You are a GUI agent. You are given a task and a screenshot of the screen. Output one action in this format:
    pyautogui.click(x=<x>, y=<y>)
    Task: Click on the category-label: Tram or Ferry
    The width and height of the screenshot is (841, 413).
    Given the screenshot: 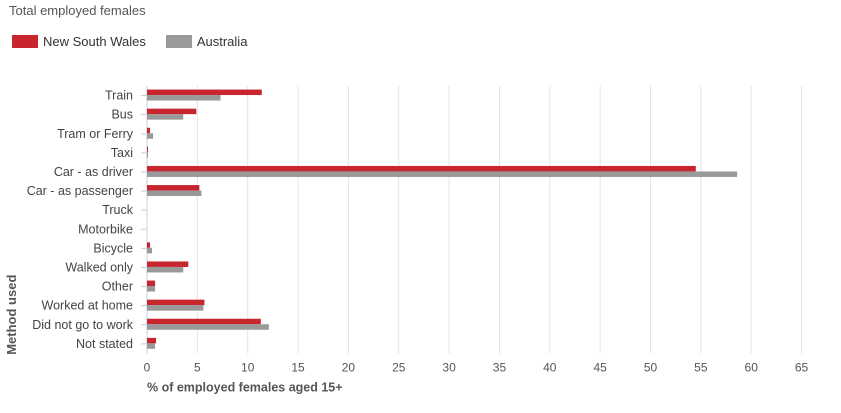 What is the action you would take?
    pyautogui.click(x=95, y=134)
    